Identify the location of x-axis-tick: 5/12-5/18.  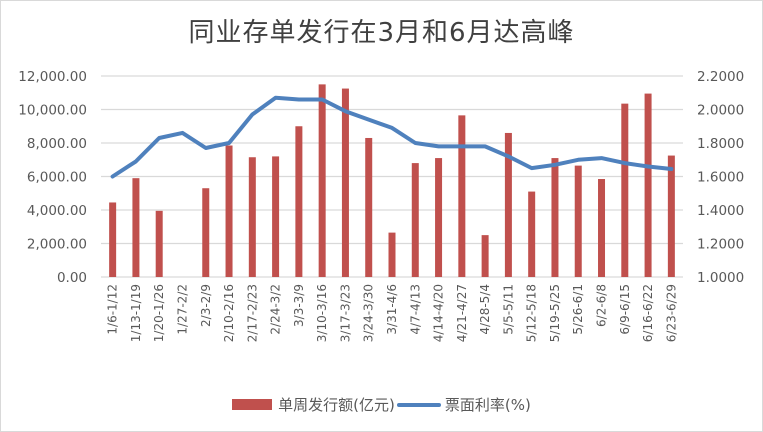
(532, 313).